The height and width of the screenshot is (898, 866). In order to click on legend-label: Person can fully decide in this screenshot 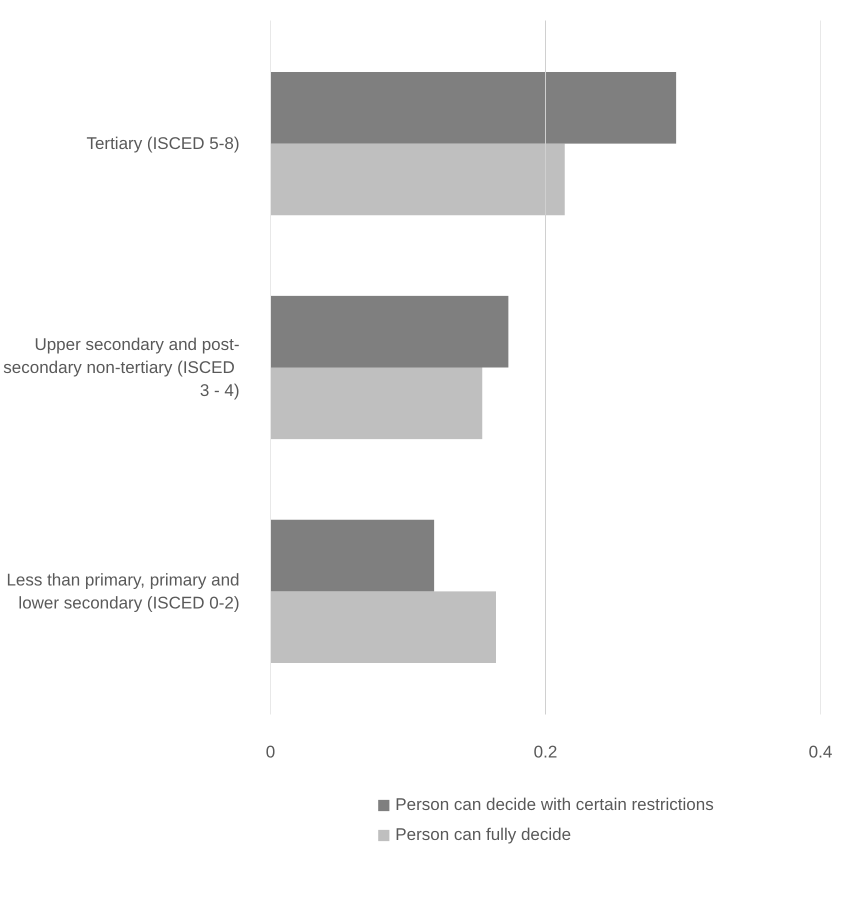, I will do `click(483, 835)`.